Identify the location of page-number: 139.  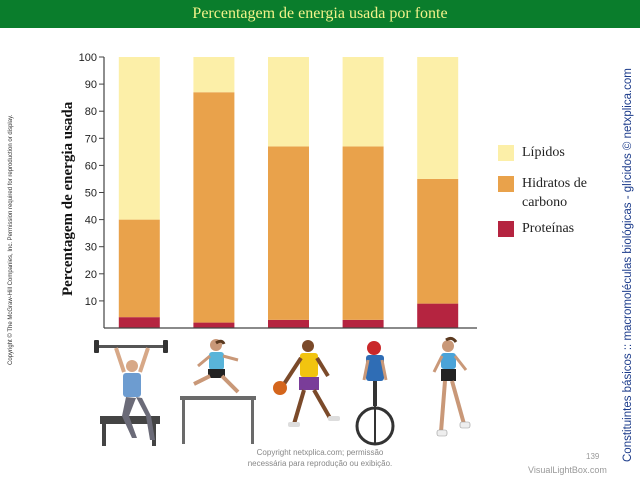
(593, 456).